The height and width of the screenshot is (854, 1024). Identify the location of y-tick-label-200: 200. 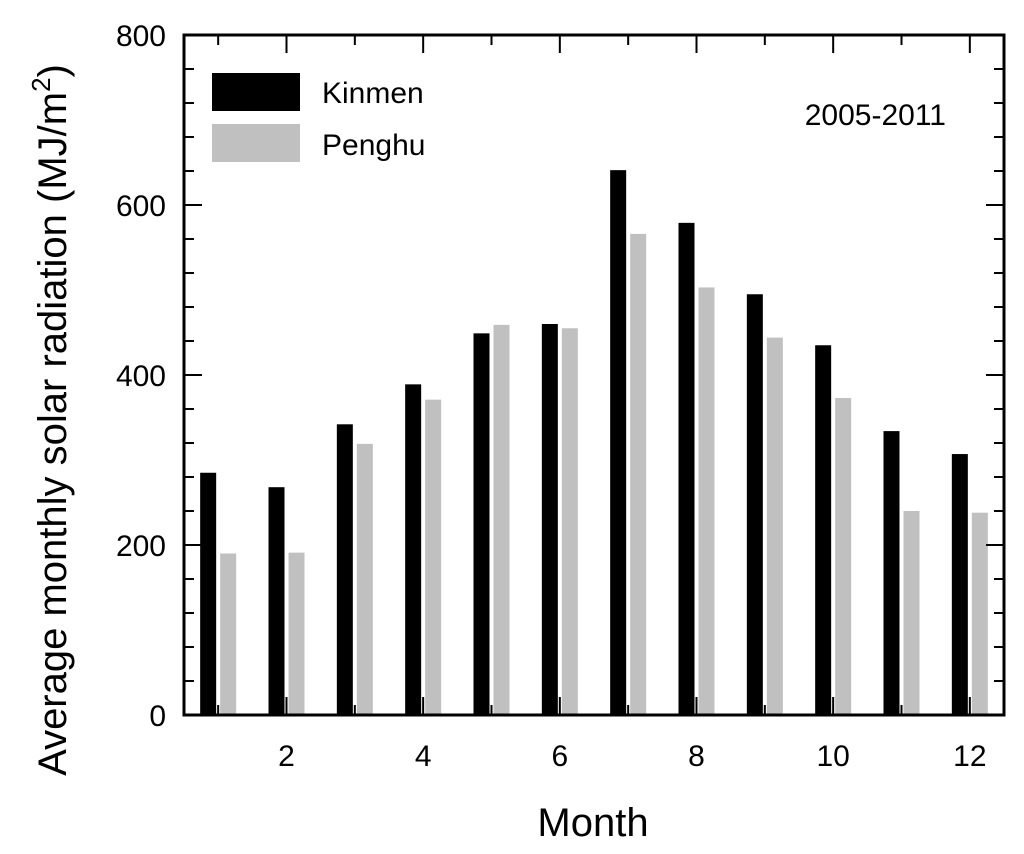
(141, 546).